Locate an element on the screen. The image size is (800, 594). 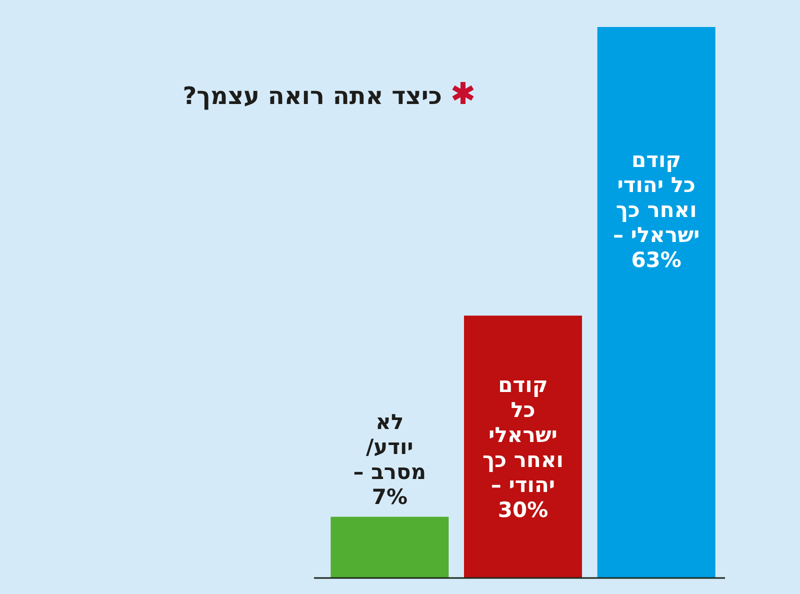
category-label: קודם כל יהודי ואחר כך ישראלי – is located at coordinates (656, 197).